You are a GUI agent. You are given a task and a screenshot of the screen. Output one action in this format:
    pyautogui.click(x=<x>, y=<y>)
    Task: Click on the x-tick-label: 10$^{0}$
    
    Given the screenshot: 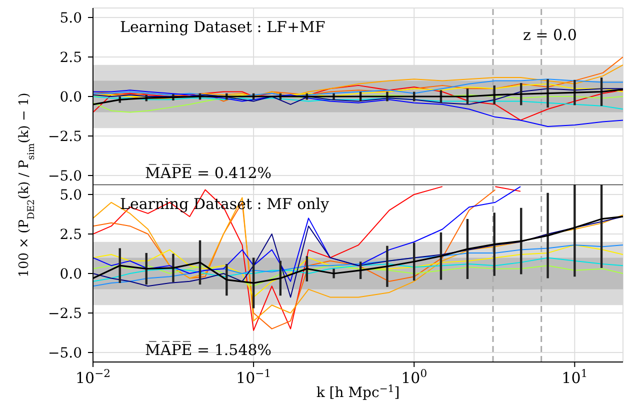 What is the action you would take?
    pyautogui.click(x=414, y=376)
    